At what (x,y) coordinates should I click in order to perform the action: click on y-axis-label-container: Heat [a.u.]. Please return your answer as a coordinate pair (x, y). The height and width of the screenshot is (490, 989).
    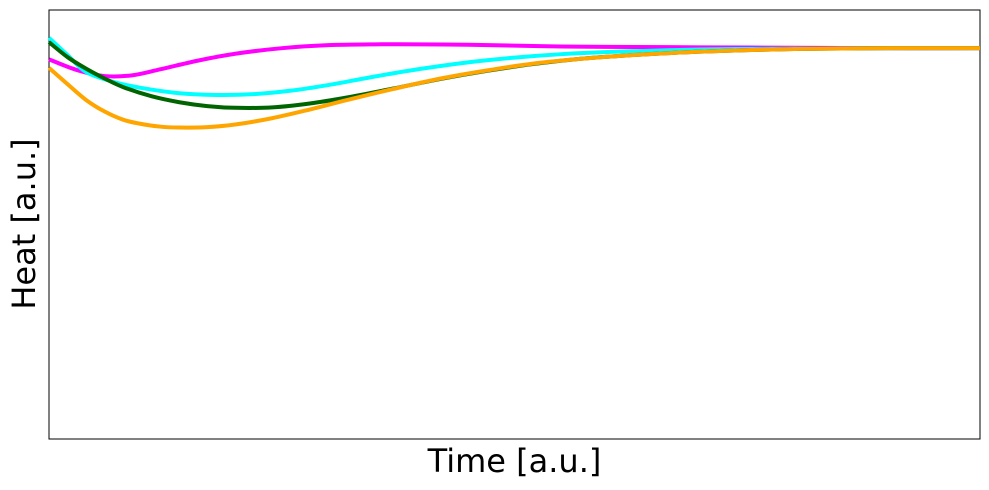
    Looking at the image, I should click on (24, 224).